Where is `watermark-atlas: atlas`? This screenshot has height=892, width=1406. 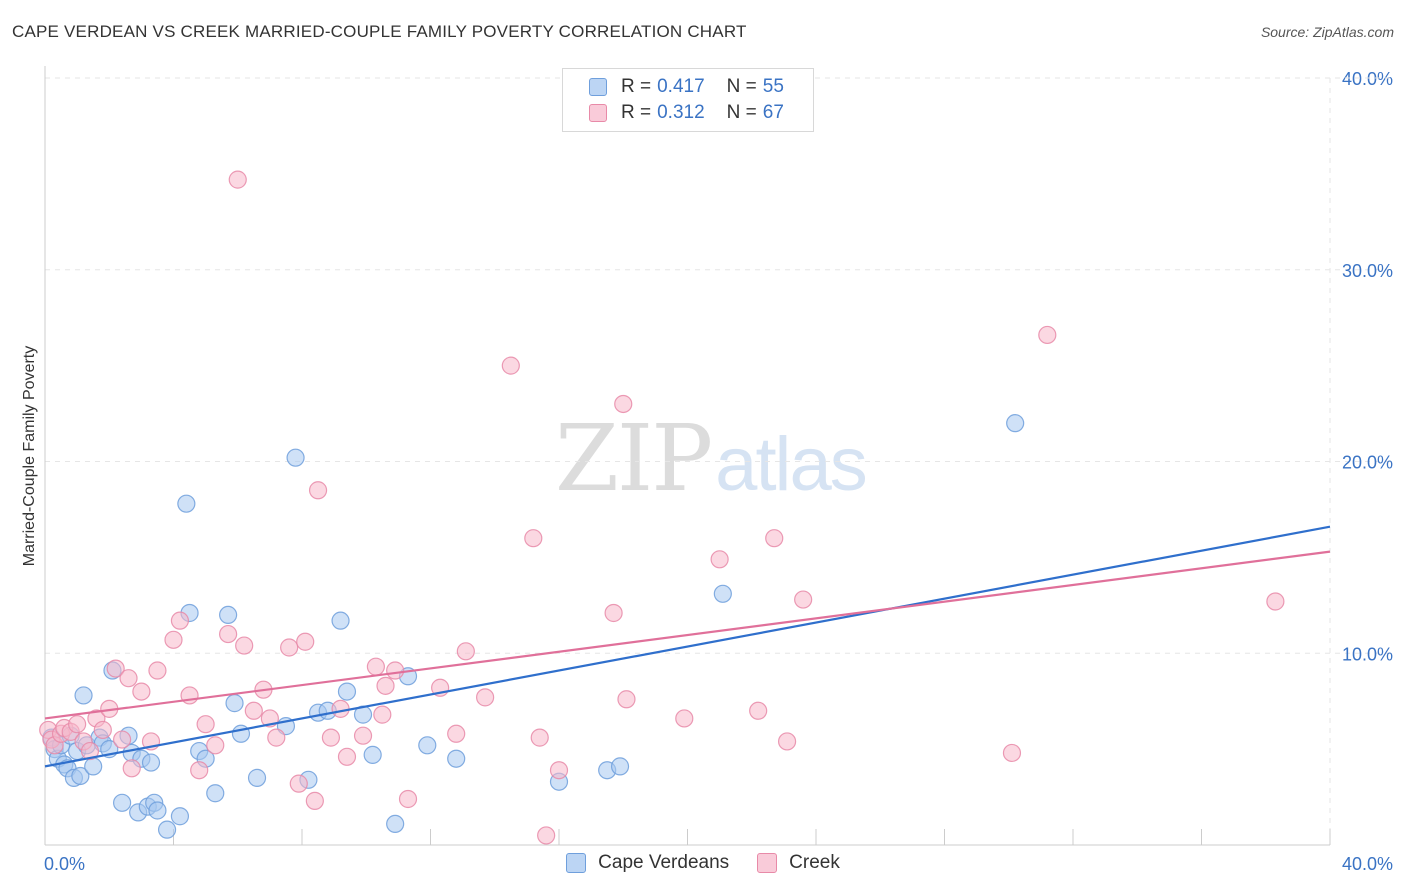
watermark-atlas: atlas is located at coordinates (791, 464).